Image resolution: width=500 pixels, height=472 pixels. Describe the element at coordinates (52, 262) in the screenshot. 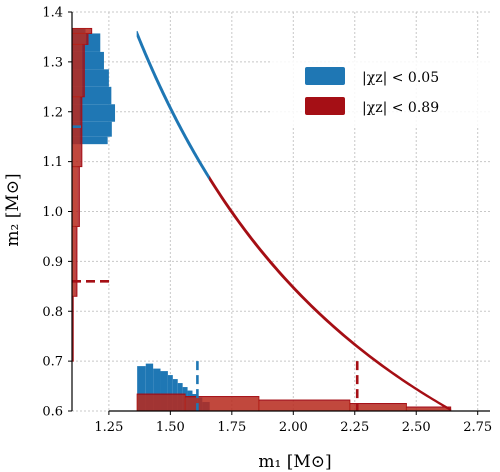

I see `y-tick-label: 0.9` at that location.